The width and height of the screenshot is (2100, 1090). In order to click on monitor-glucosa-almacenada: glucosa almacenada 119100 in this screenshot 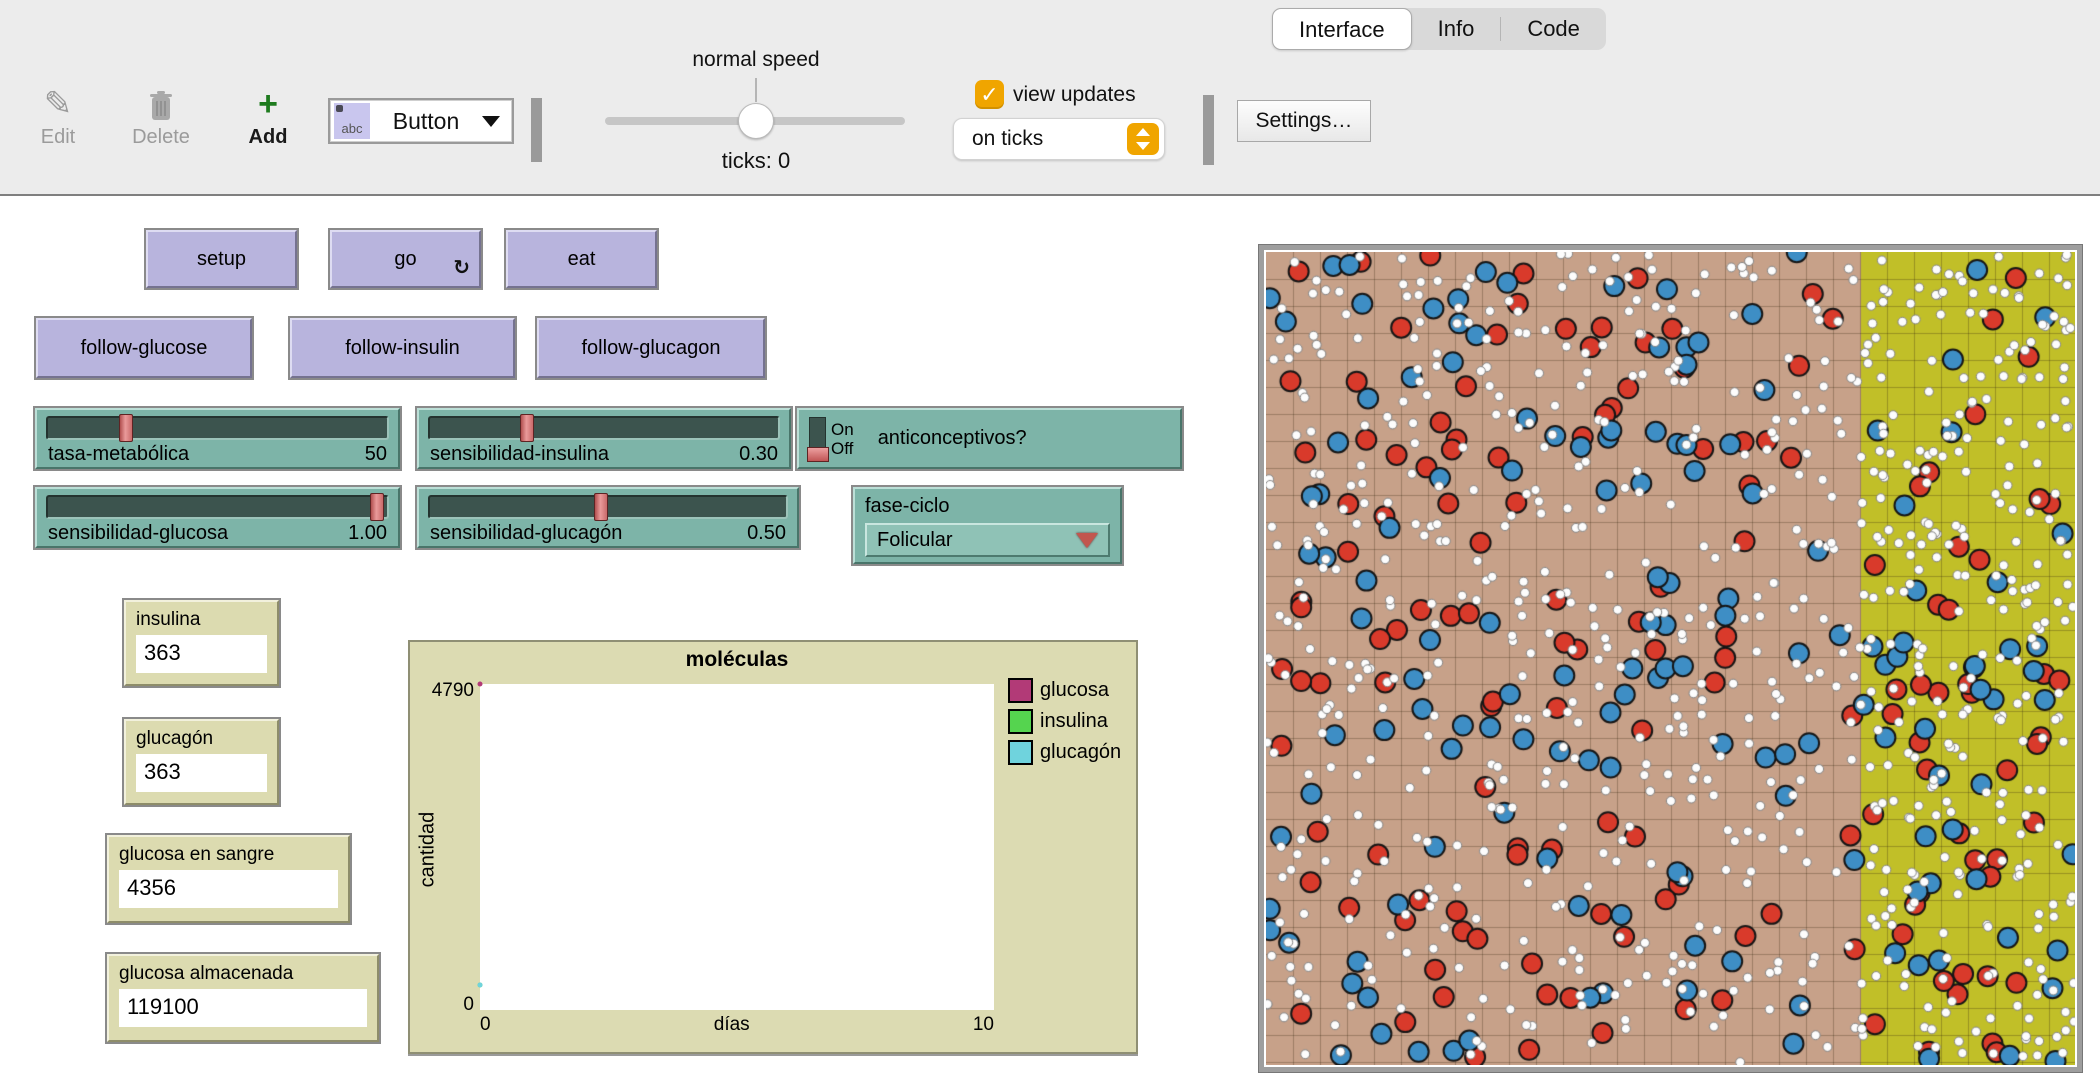, I will do `click(243, 998)`.